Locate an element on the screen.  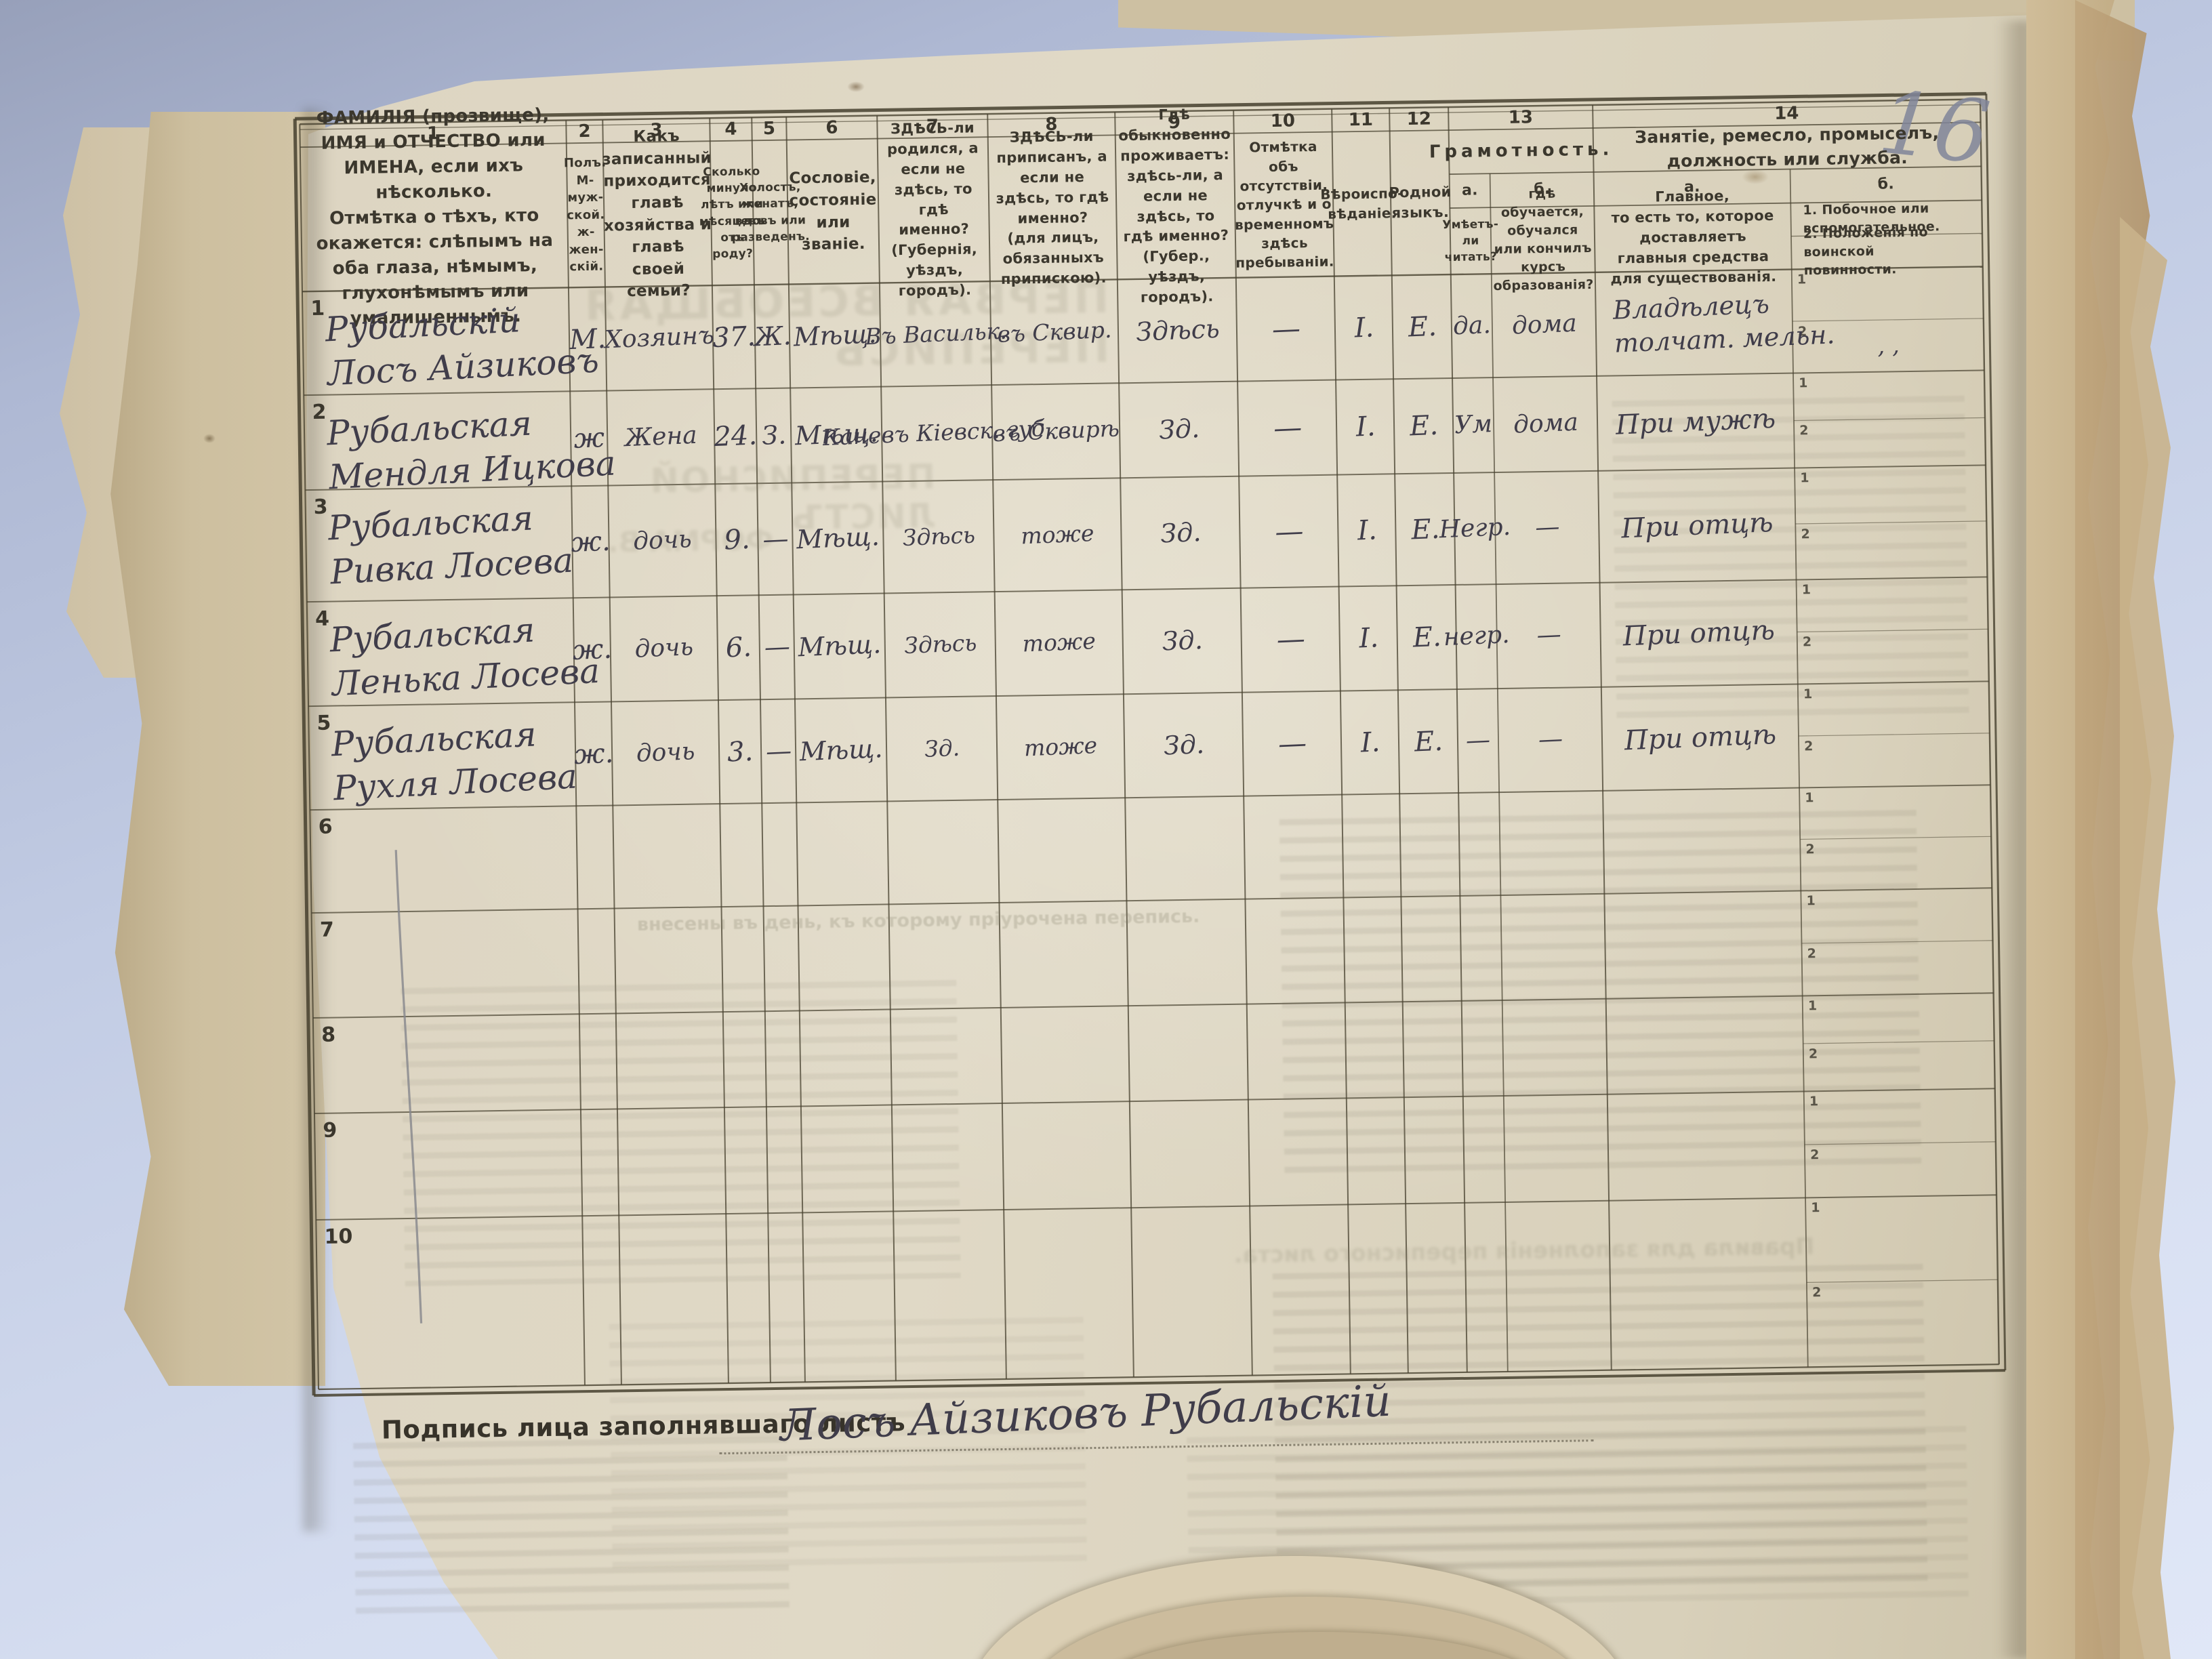
column-number-12: 12 is located at coordinates (1419, 119).